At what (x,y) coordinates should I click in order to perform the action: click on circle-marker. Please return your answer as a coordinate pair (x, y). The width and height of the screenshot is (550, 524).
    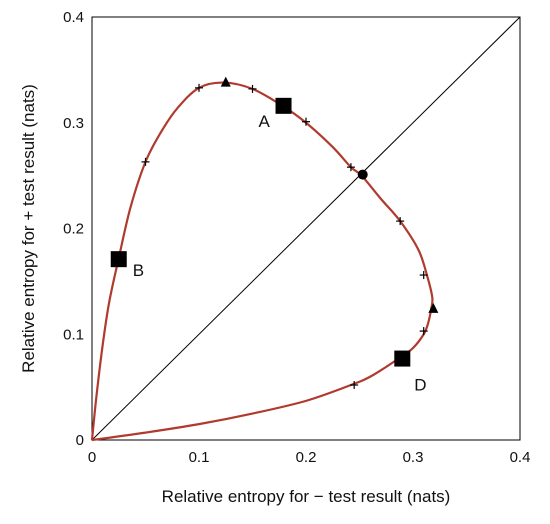
    Looking at the image, I should click on (362, 174).